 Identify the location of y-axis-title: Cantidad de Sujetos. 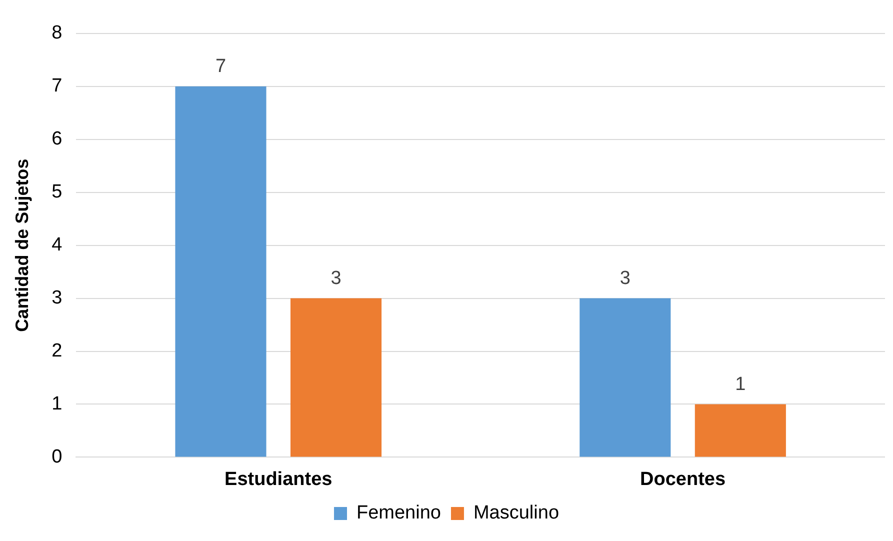
(22, 245).